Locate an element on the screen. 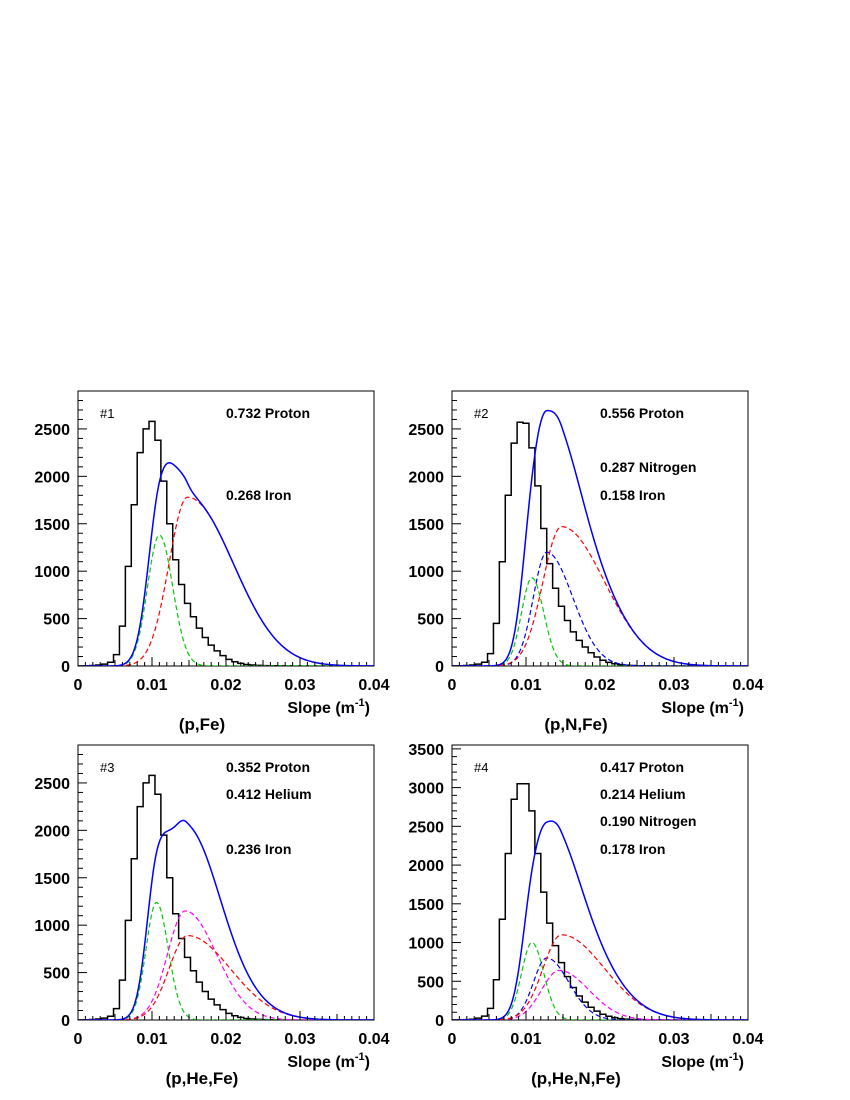 This screenshot has height=1100, width=850. panel-number-label: #2 is located at coordinates (481, 413).